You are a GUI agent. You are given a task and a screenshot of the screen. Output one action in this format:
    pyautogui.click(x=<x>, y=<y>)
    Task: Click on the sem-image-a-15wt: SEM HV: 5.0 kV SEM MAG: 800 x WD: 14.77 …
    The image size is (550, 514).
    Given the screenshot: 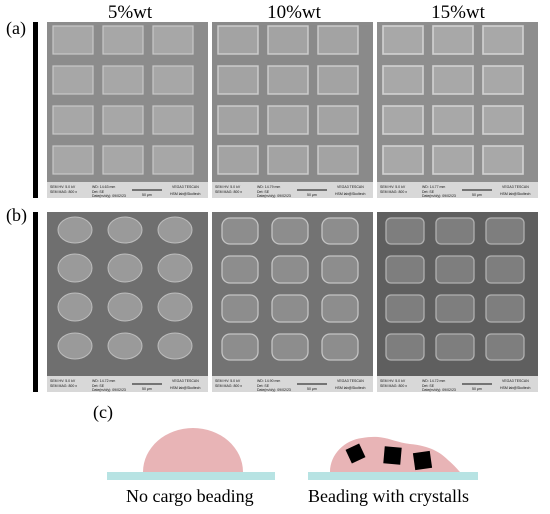 What is the action you would take?
    pyautogui.click(x=457, y=110)
    